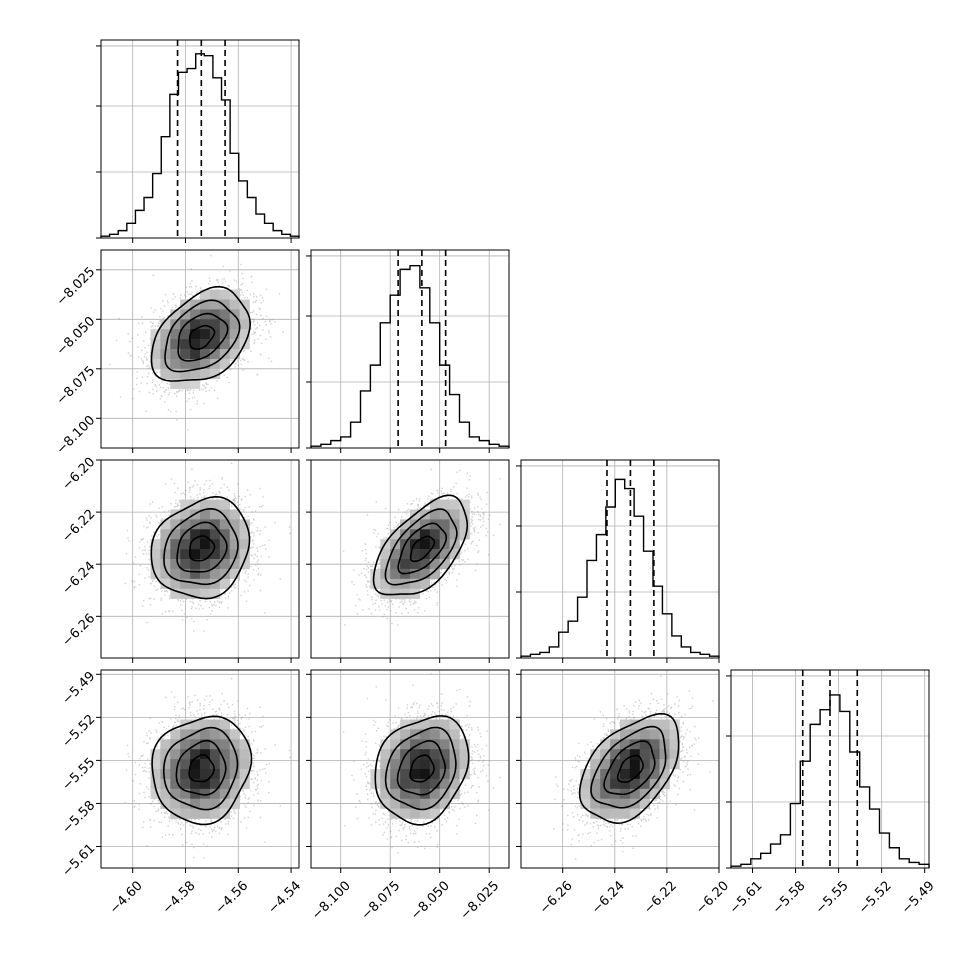  I want to click on y-tick-label: −6.26, so click(79, 630).